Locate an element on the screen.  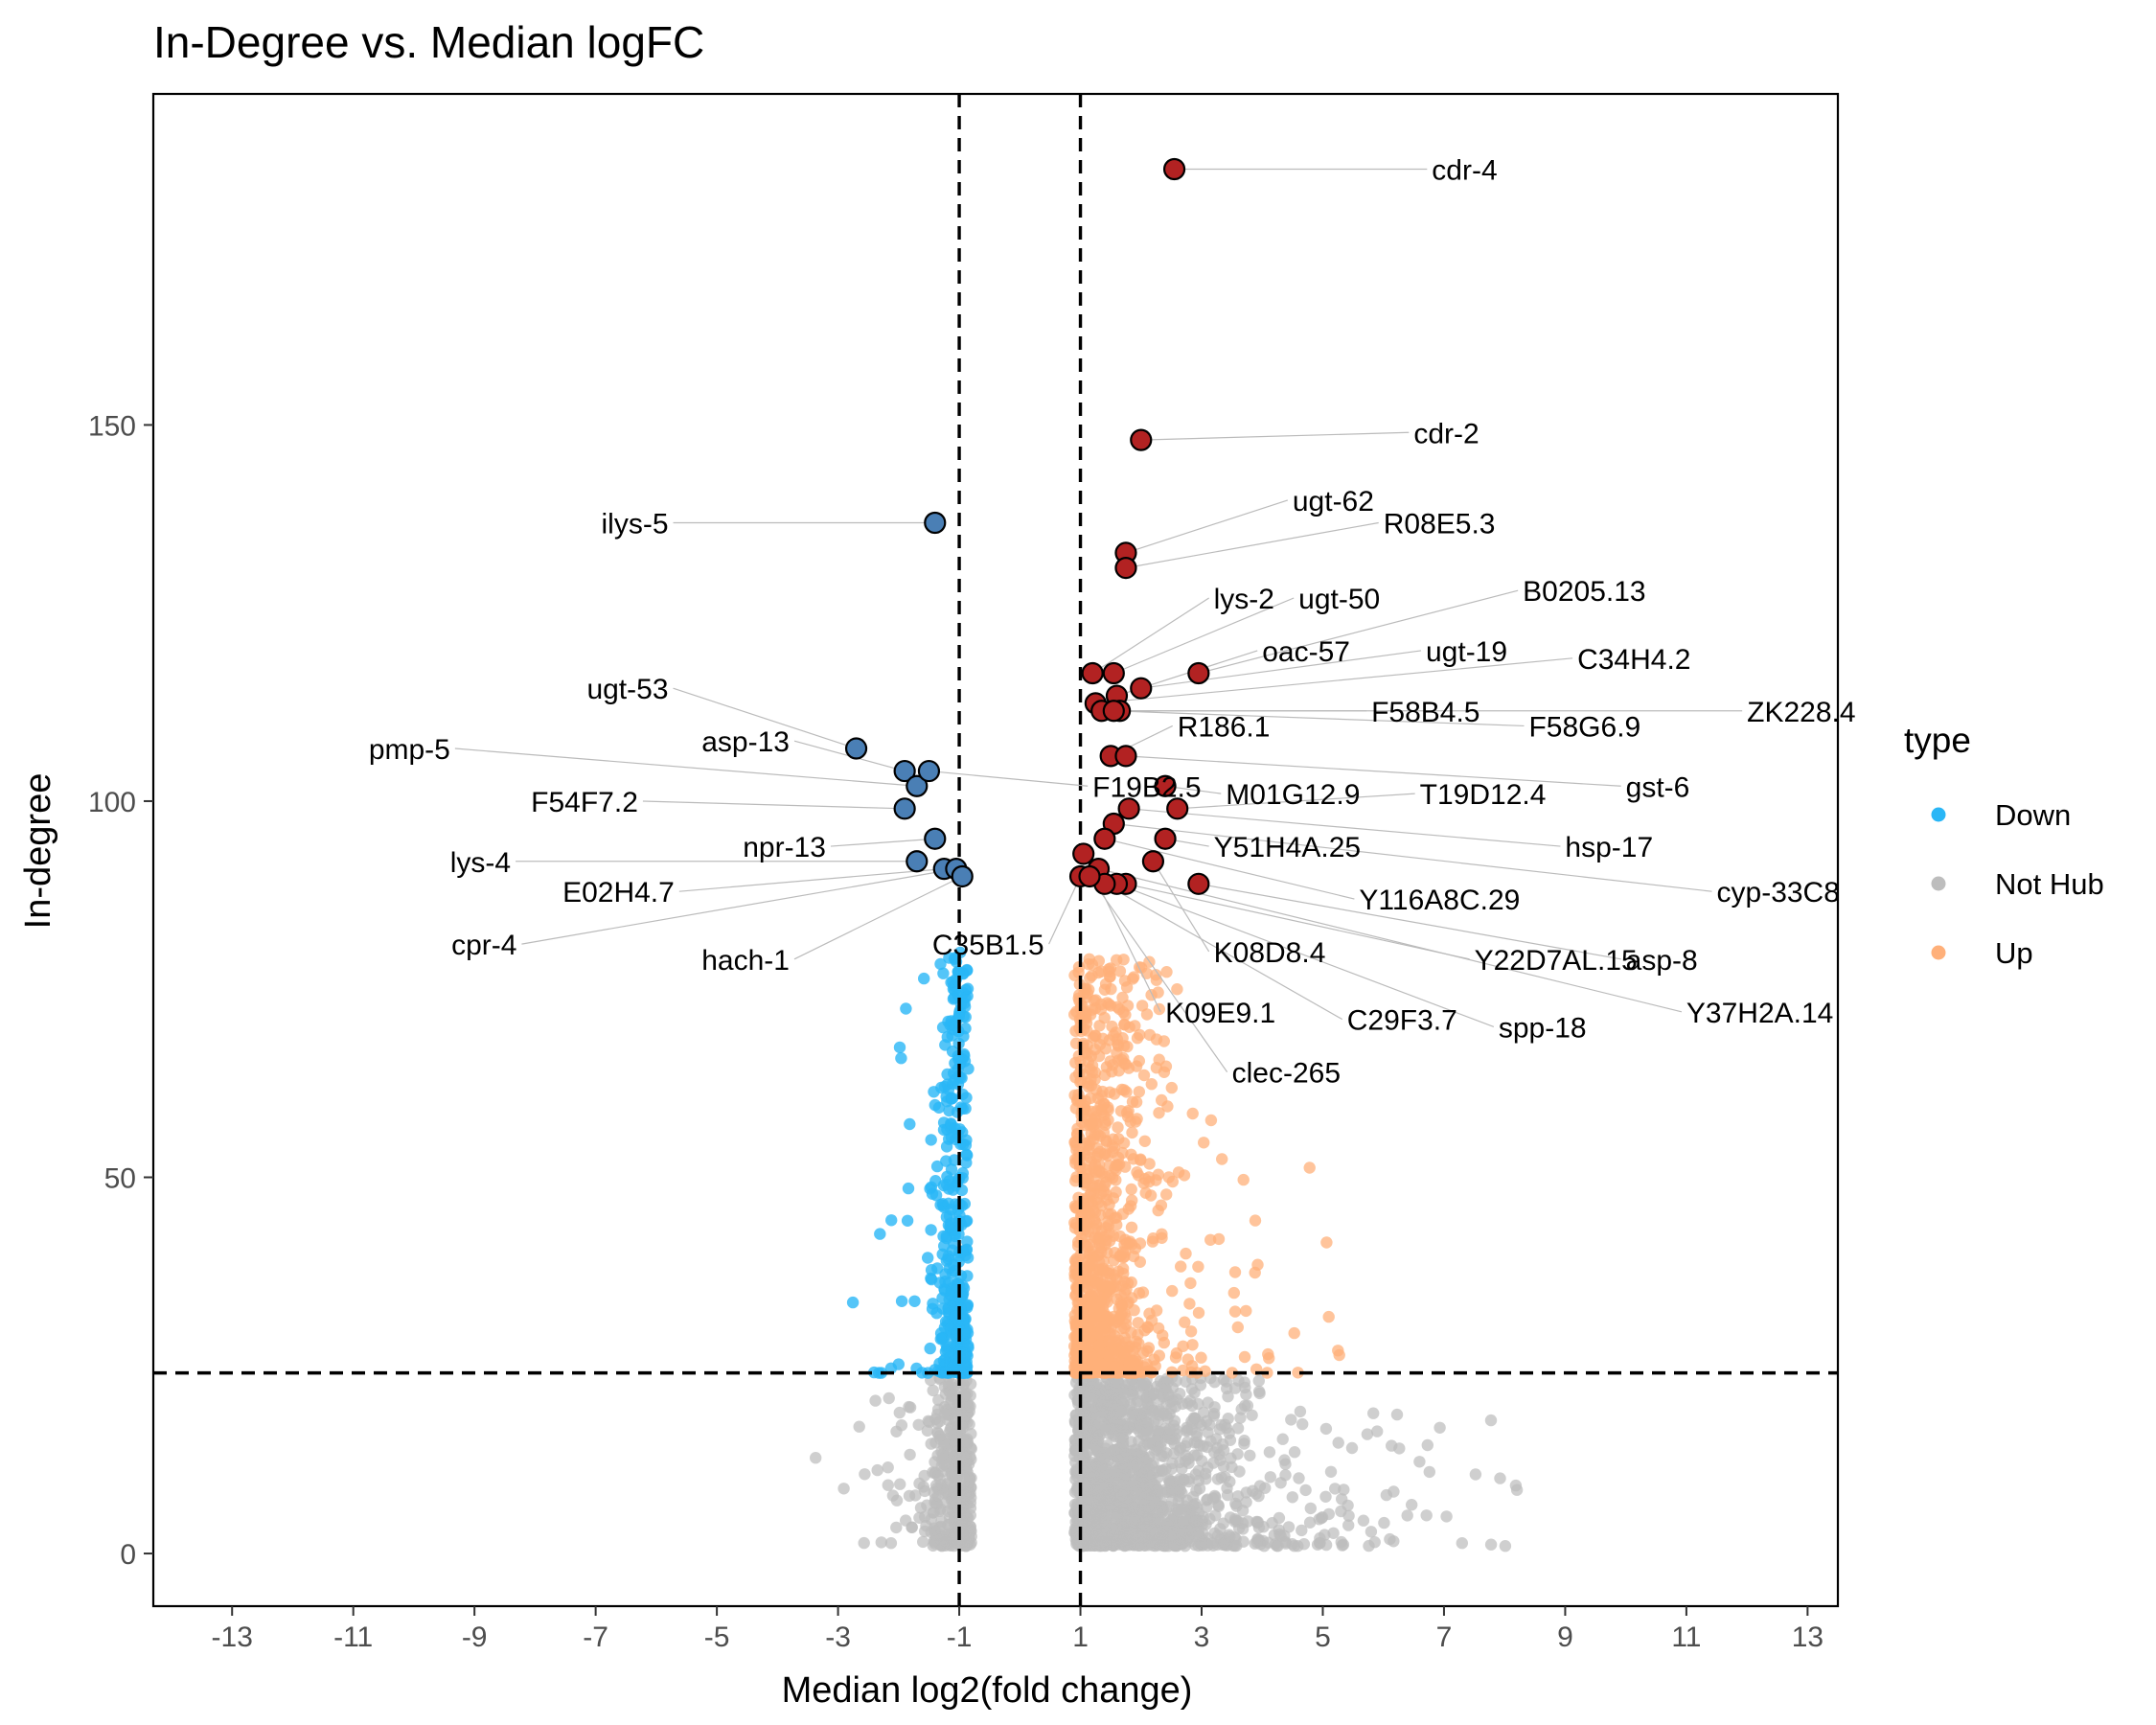
x-tick-label: 1 is located at coordinates (1080, 1637).